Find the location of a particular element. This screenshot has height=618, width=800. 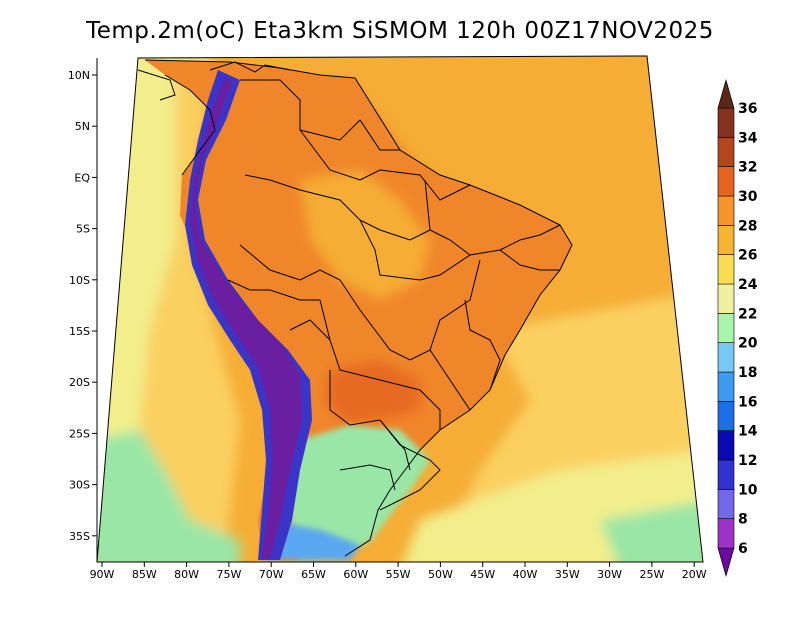

lon-label: 85W is located at coordinates (144, 574).